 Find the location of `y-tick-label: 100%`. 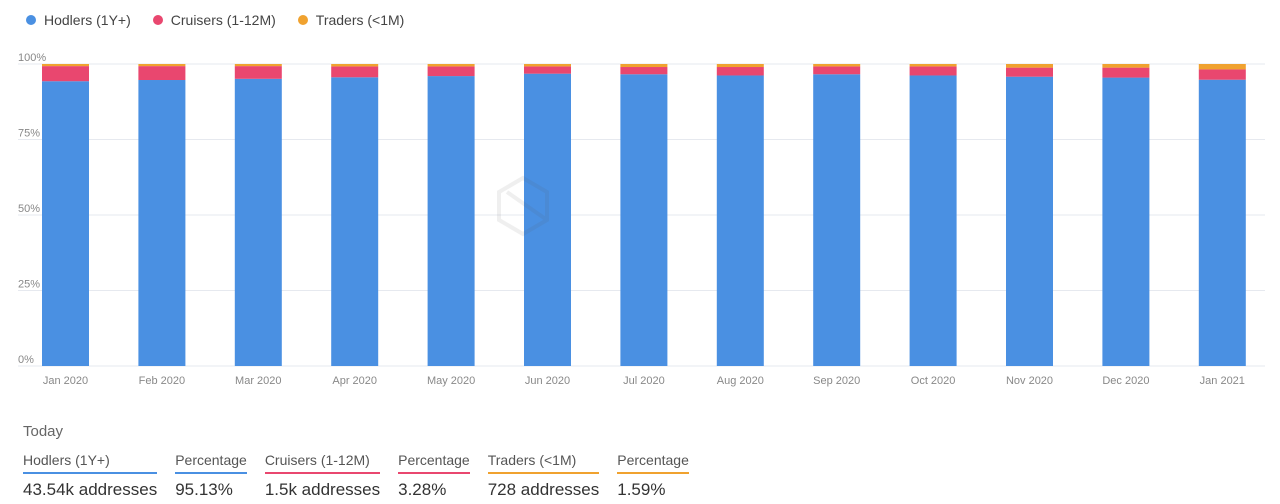

y-tick-label: 100% is located at coordinates (32, 58).